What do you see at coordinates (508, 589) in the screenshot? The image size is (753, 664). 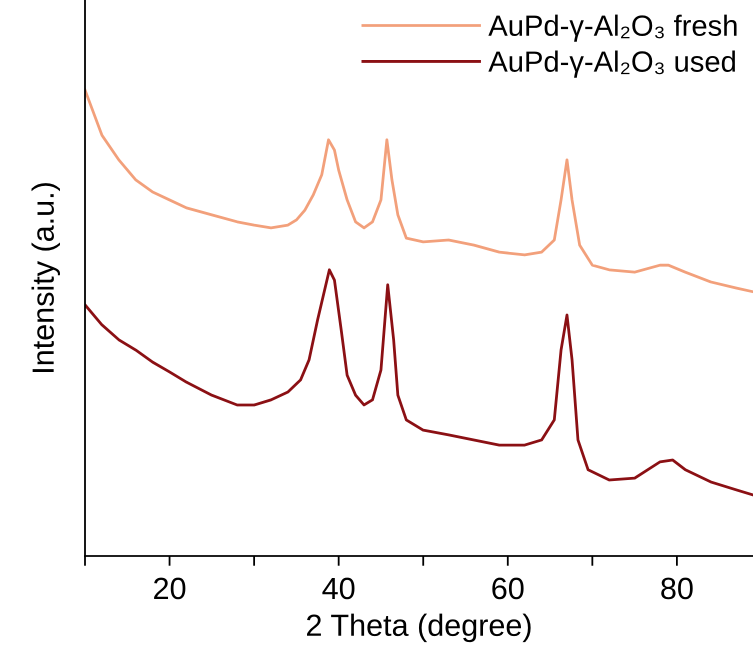 I see `x-tick-label: 60` at bounding box center [508, 589].